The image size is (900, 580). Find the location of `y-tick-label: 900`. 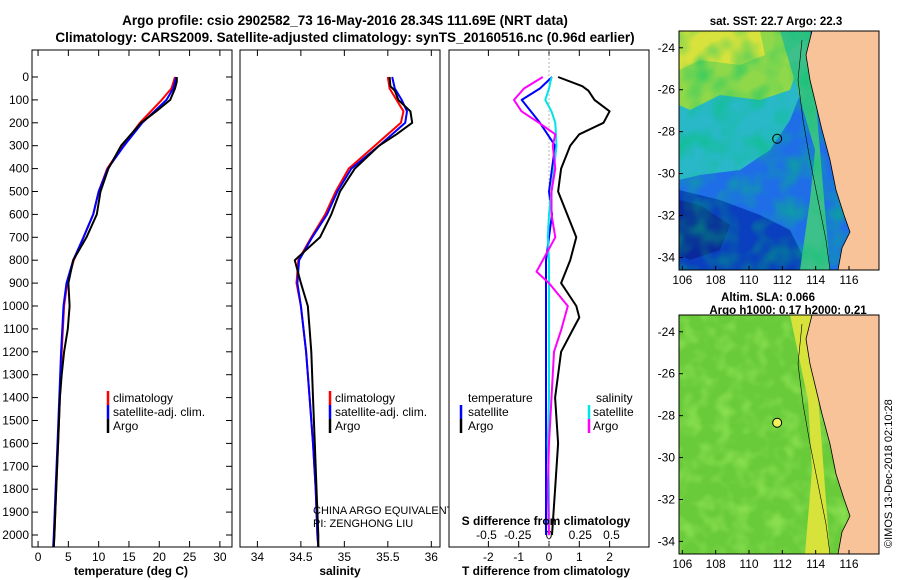

y-tick-label: 900 is located at coordinates (19, 283).